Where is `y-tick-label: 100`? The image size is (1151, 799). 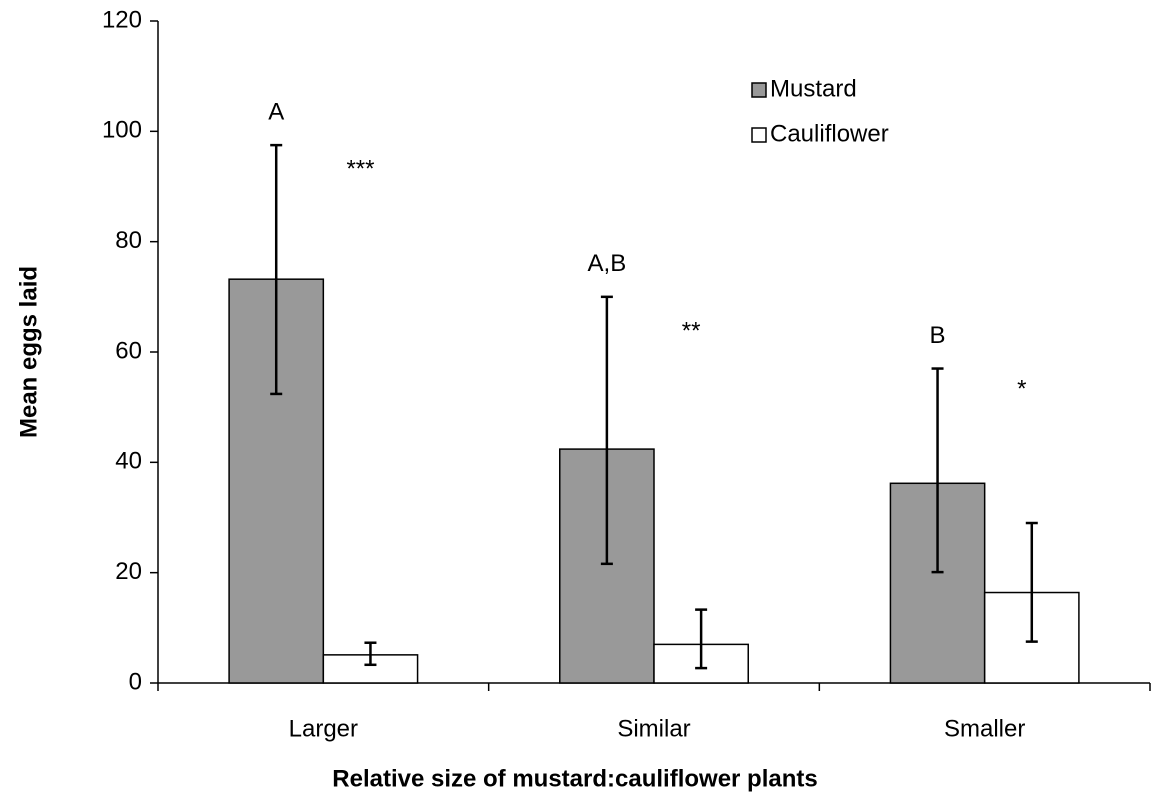 y-tick-label: 100 is located at coordinates (122, 130).